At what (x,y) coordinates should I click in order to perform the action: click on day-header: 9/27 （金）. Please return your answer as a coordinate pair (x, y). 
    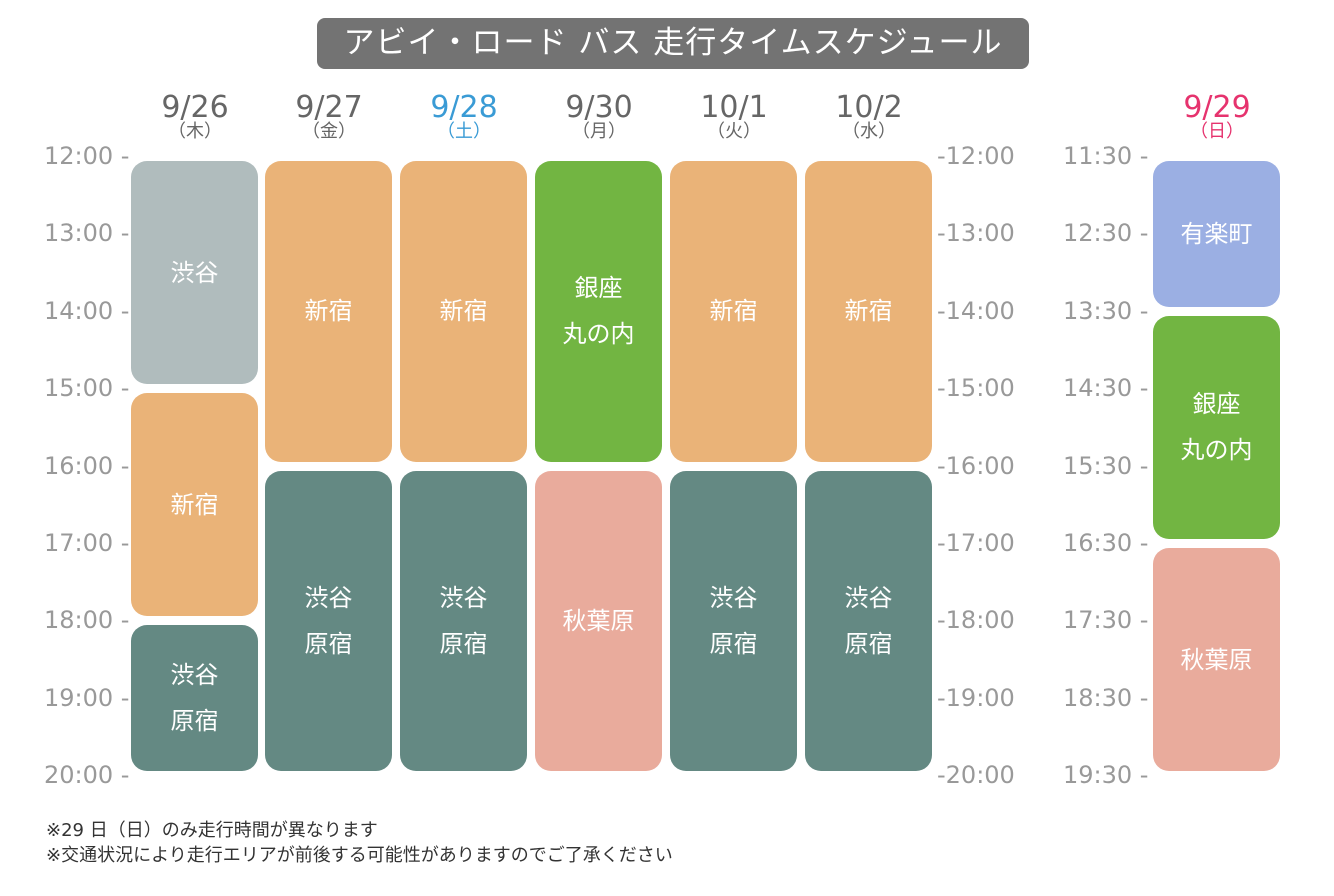
    Looking at the image, I should click on (329, 116).